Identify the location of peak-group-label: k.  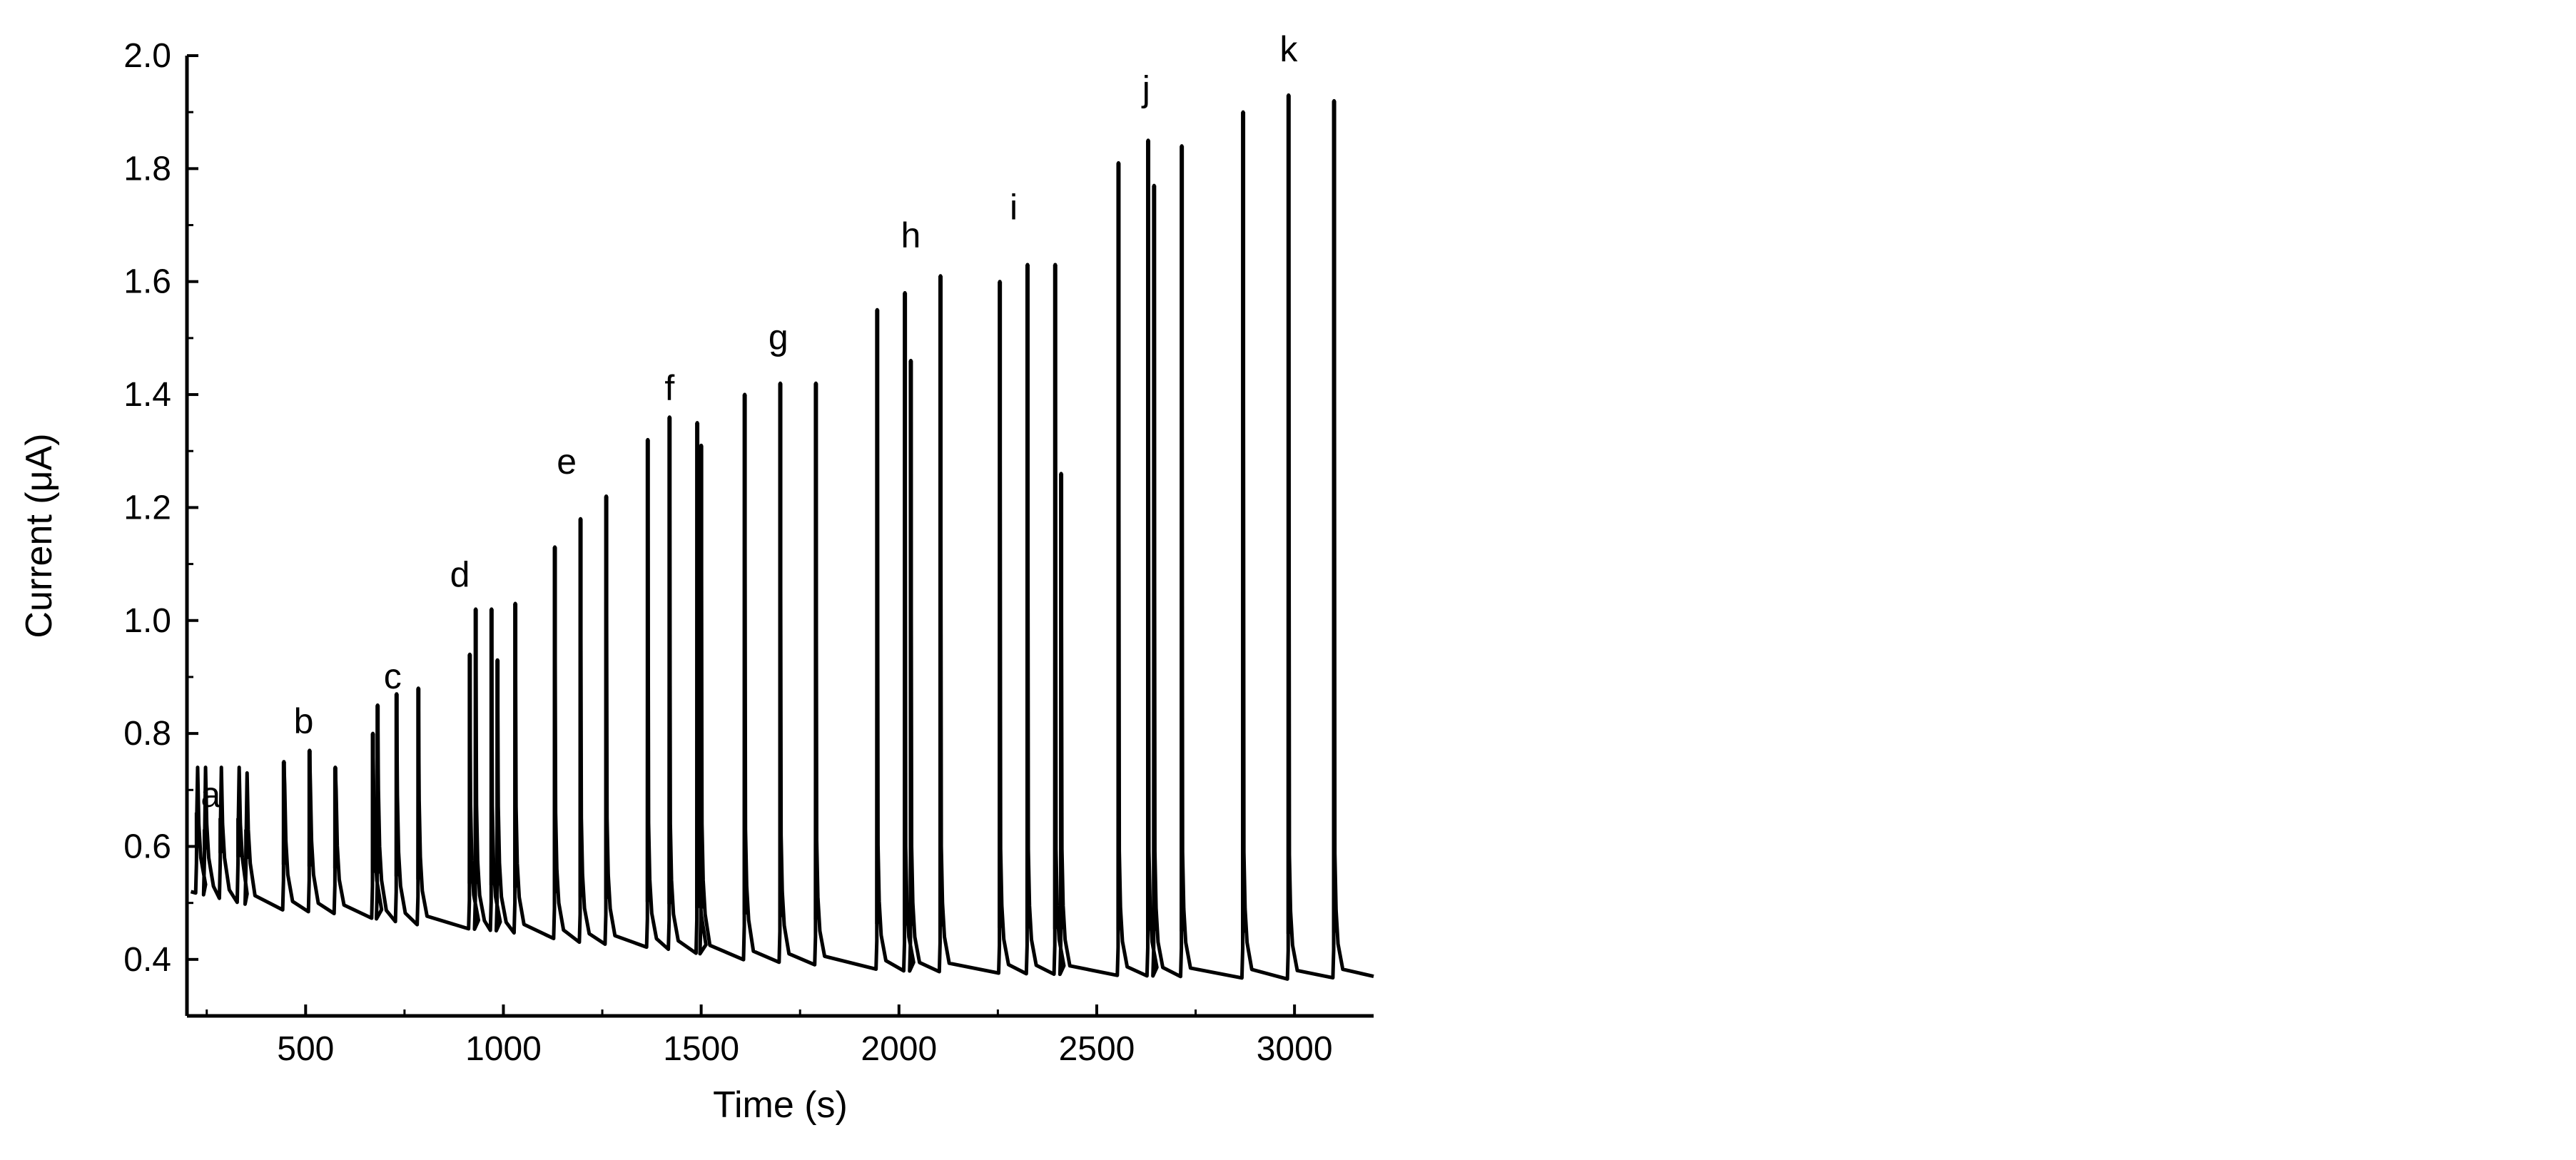
(1288, 49).